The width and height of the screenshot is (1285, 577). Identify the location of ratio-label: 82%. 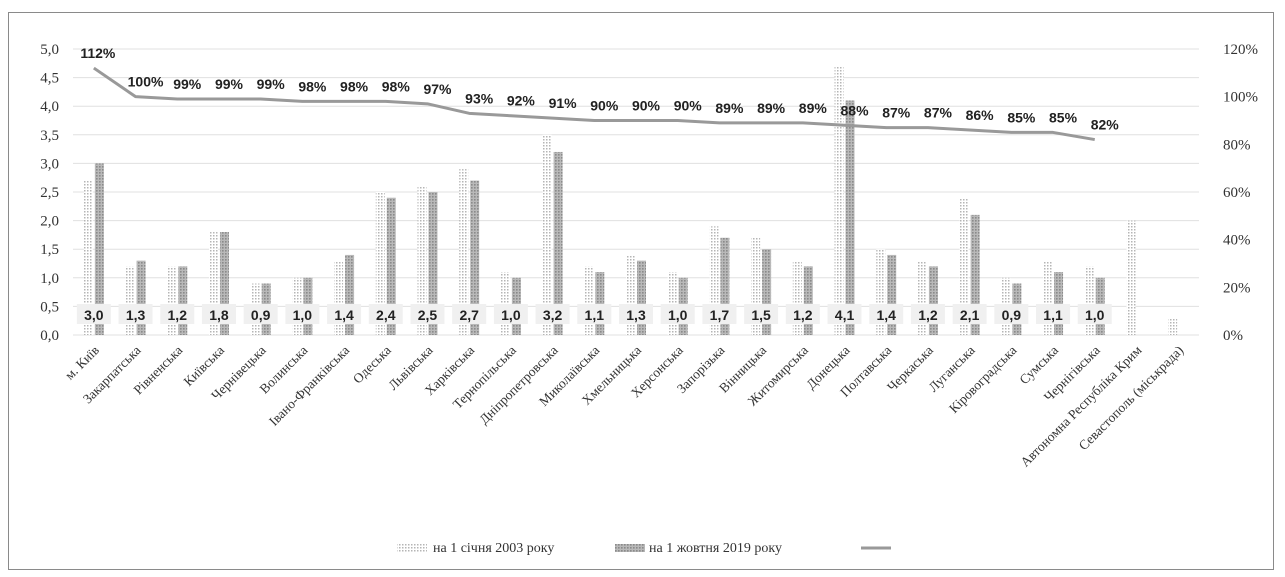
(1105, 125).